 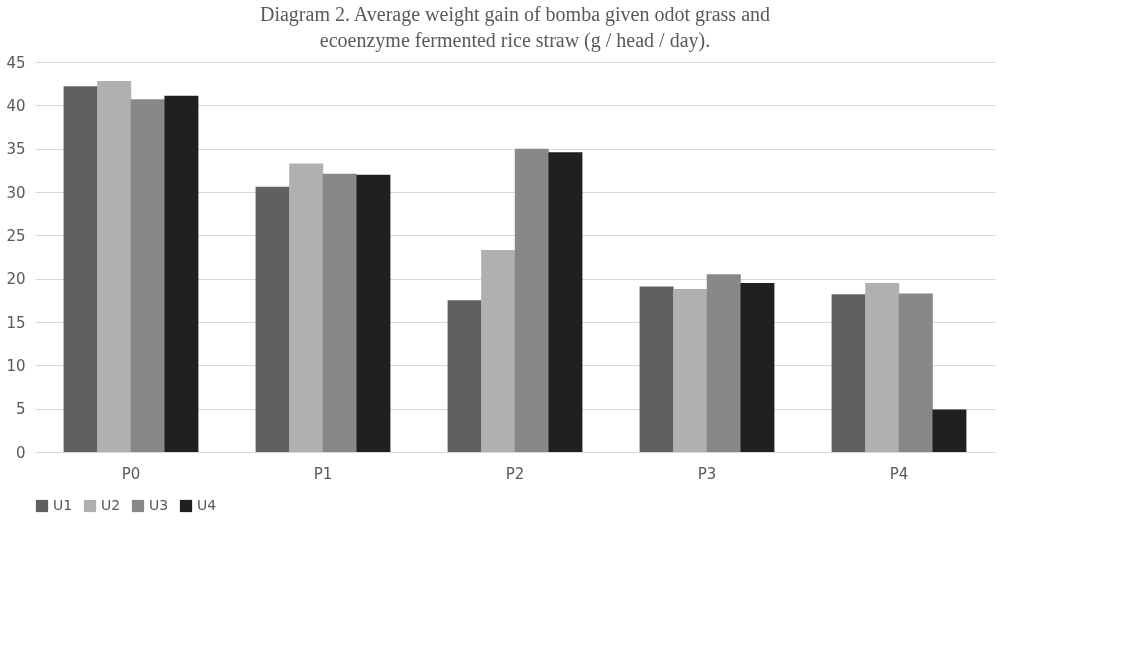 What do you see at coordinates (63, 505) in the screenshot?
I see `legend-label: U1` at bounding box center [63, 505].